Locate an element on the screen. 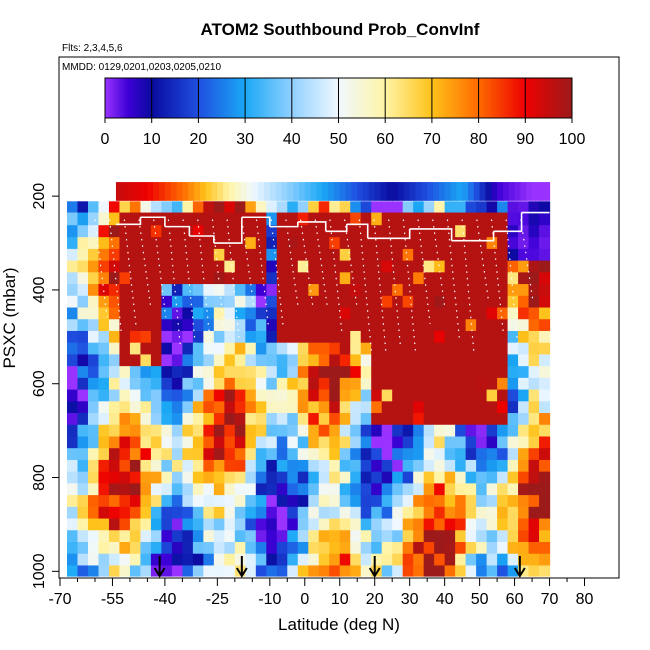 This screenshot has width=650, height=650. flights-label: Flts: 2,3,4,5,6 is located at coordinates (92, 48).